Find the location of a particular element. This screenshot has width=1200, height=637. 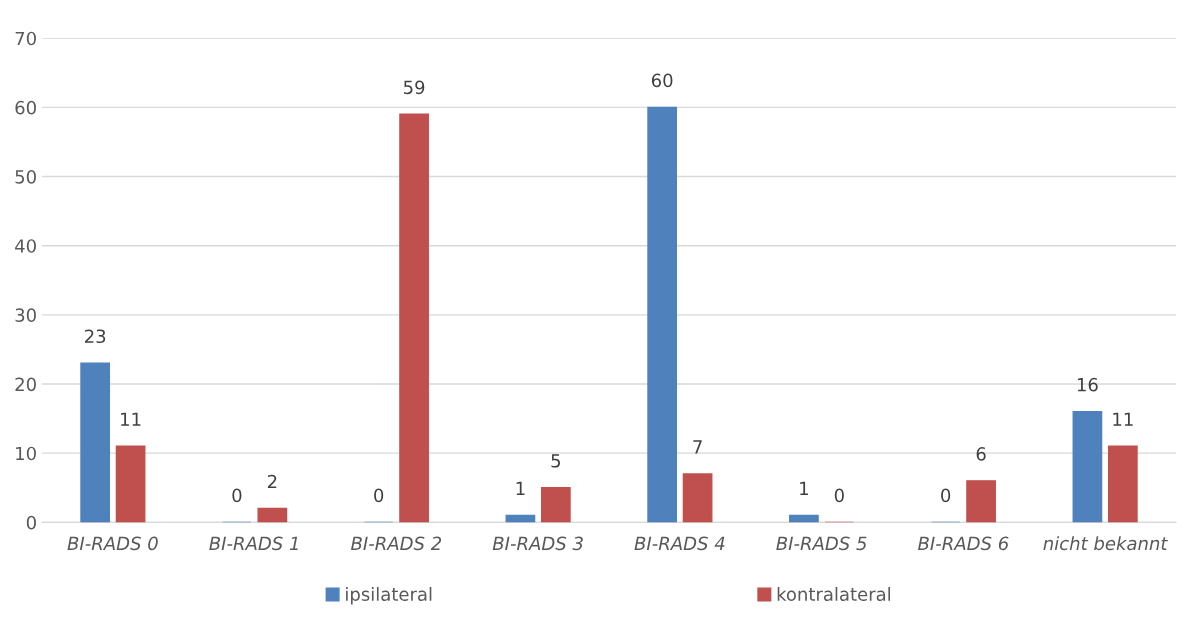

legend-label: ipsilateral is located at coordinates (389, 596).